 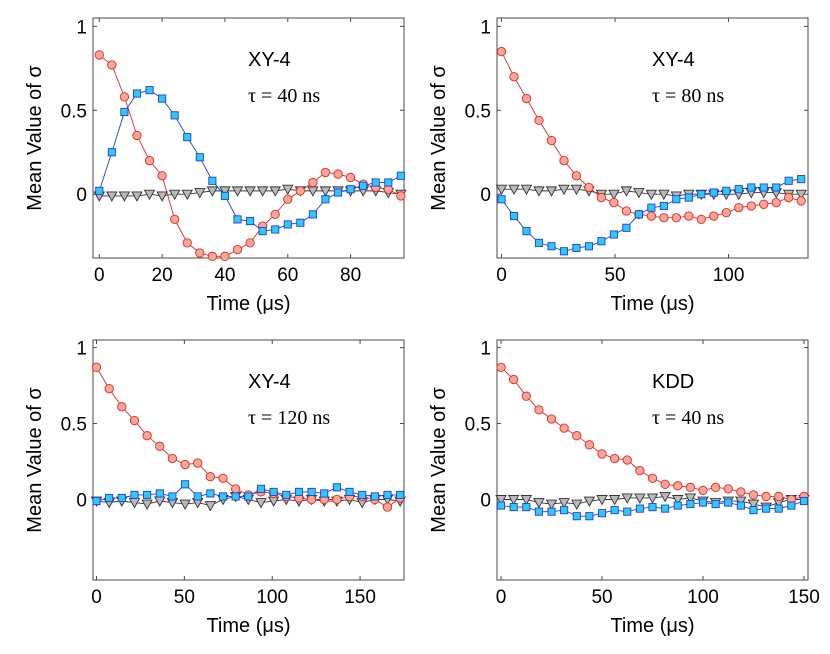 I want to click on annotation-sequence: KDD, so click(x=673, y=382).